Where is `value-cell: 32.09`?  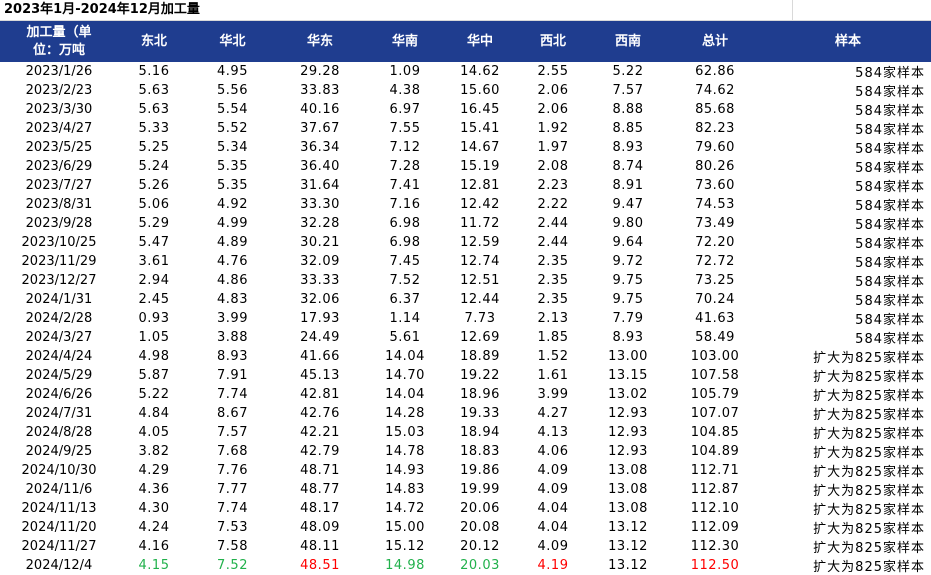 value-cell: 32.09 is located at coordinates (320, 261).